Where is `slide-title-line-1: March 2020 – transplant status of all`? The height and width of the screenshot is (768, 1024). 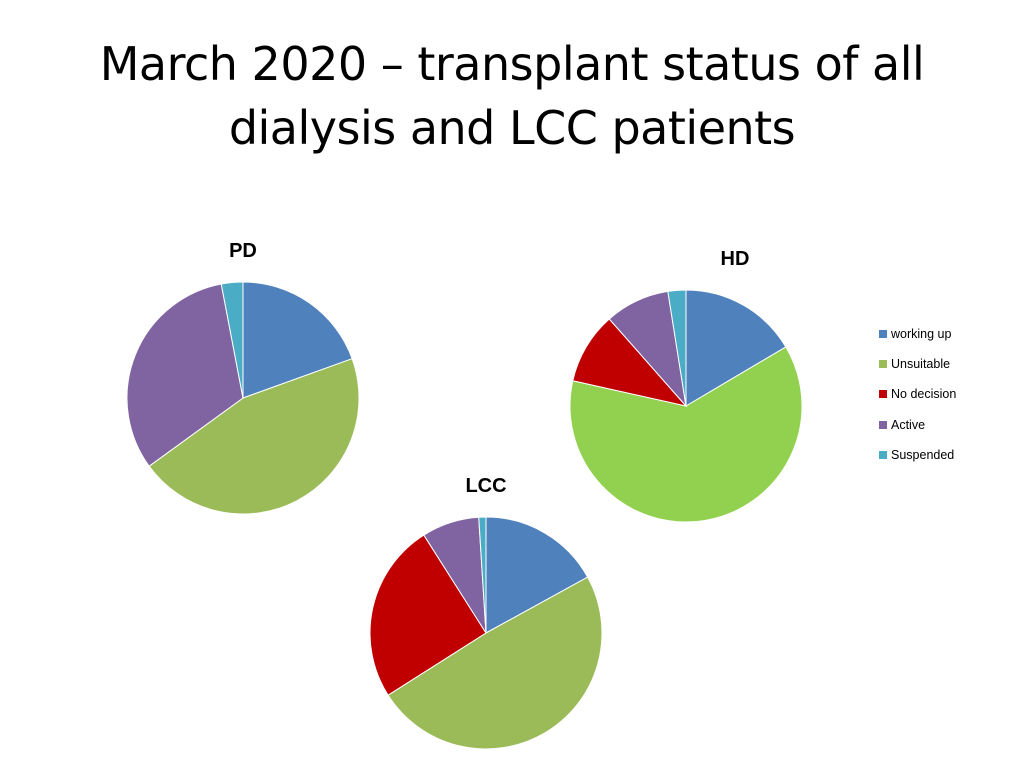
slide-title-line-1: March 2020 – transplant status of all is located at coordinates (512, 64).